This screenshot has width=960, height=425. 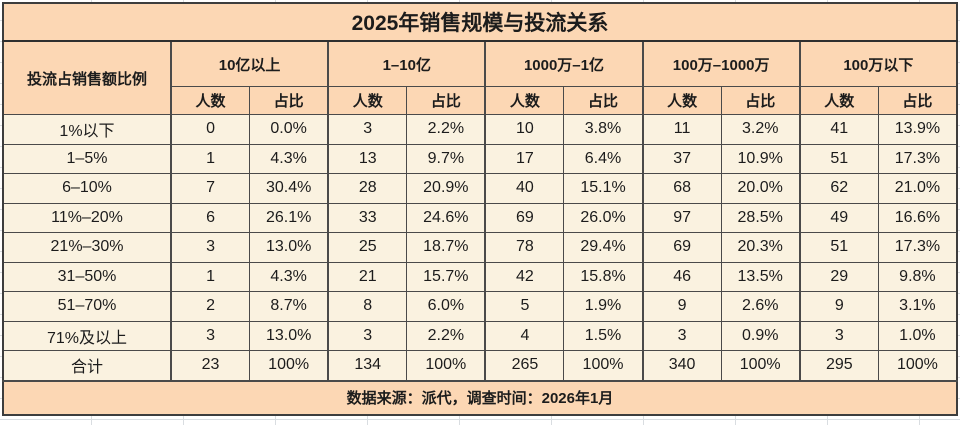 What do you see at coordinates (524, 276) in the screenshot?
I see `count-cell: 42` at bounding box center [524, 276].